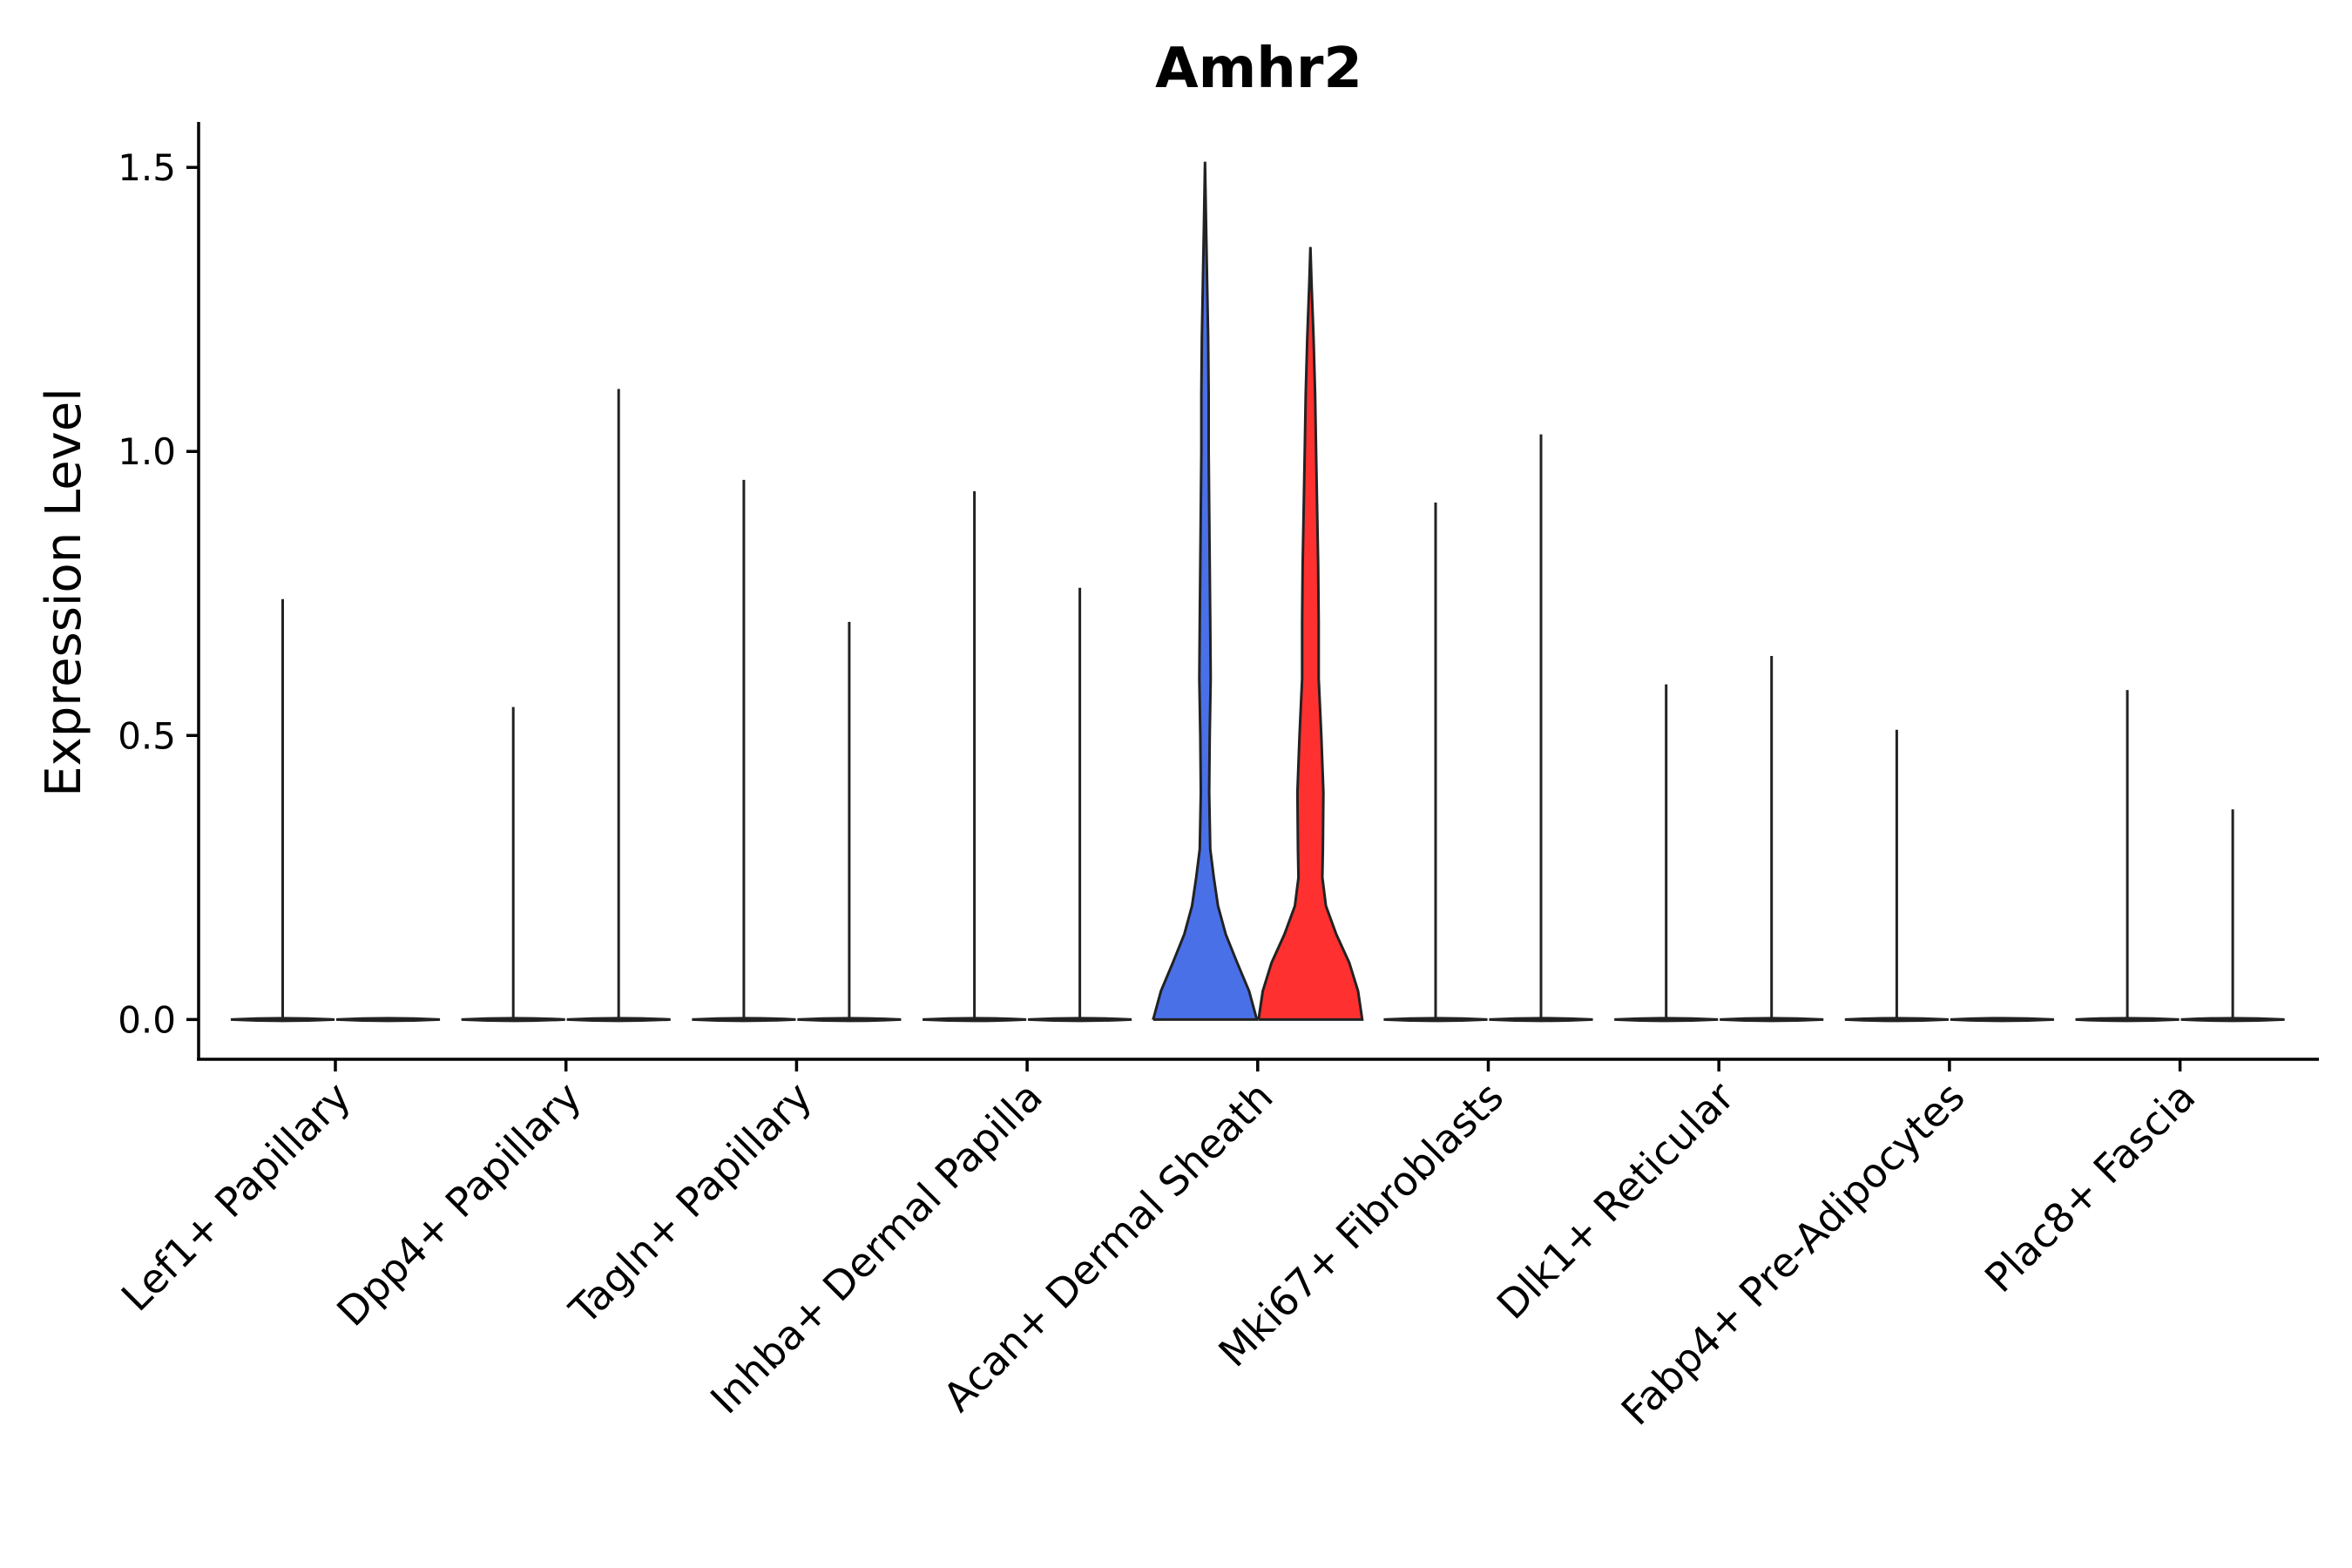 This screenshot has width=2352, height=1568. Describe the element at coordinates (64, 592) in the screenshot. I see `y-axis-label: Expression Level` at that location.